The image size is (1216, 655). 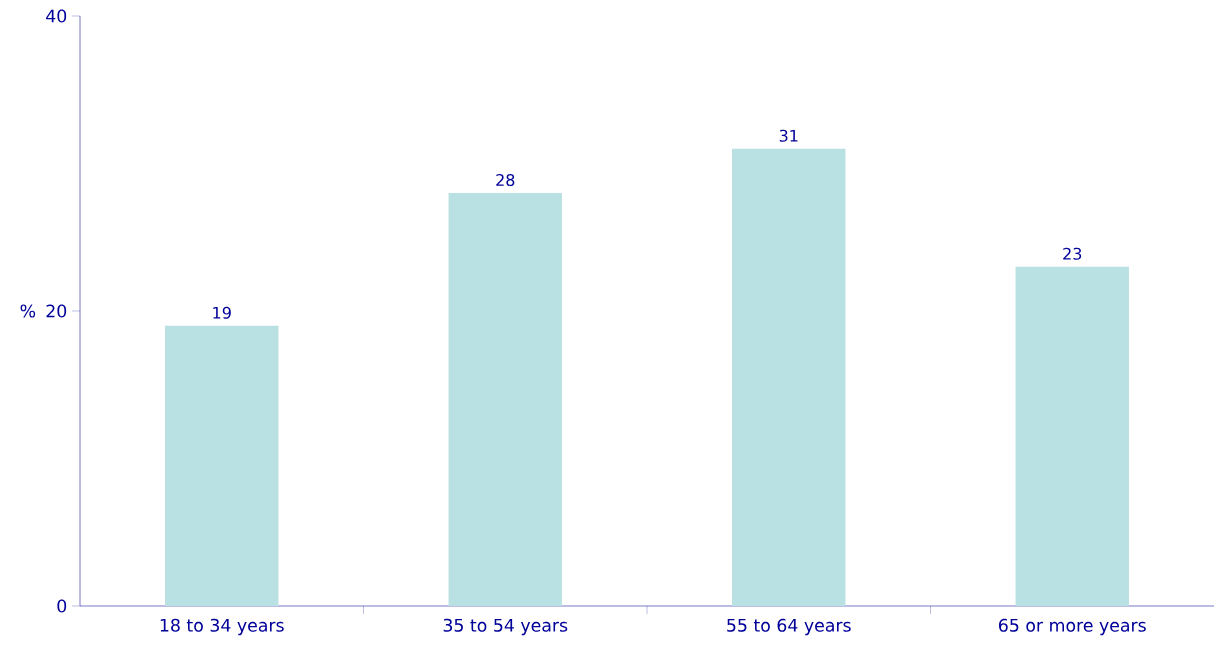 I want to click on data-label: 28, so click(x=505, y=180).